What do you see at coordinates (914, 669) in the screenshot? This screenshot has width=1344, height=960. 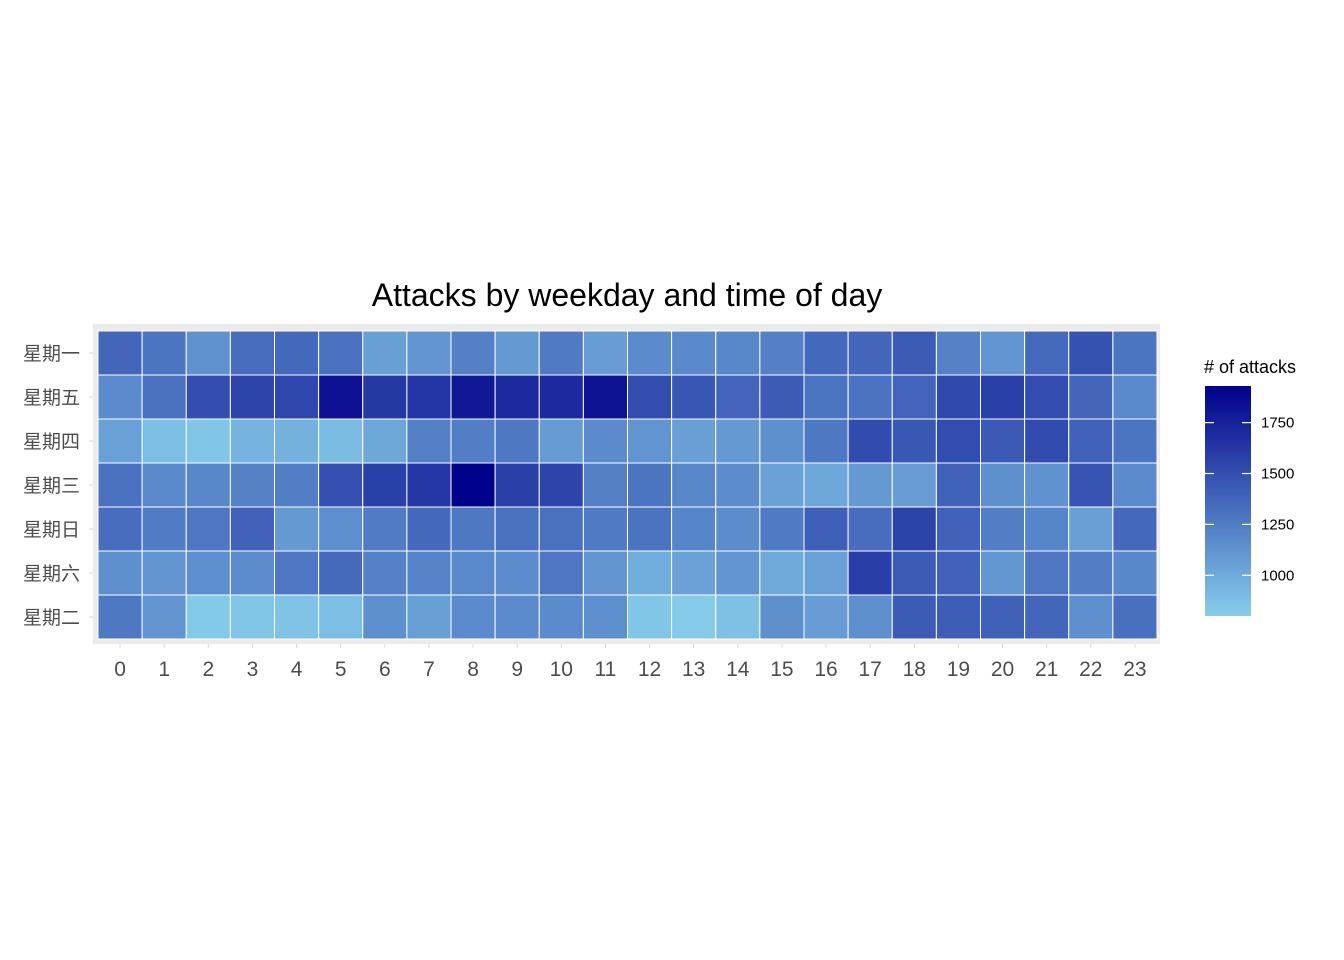 I see `x-tick-label: 18` at bounding box center [914, 669].